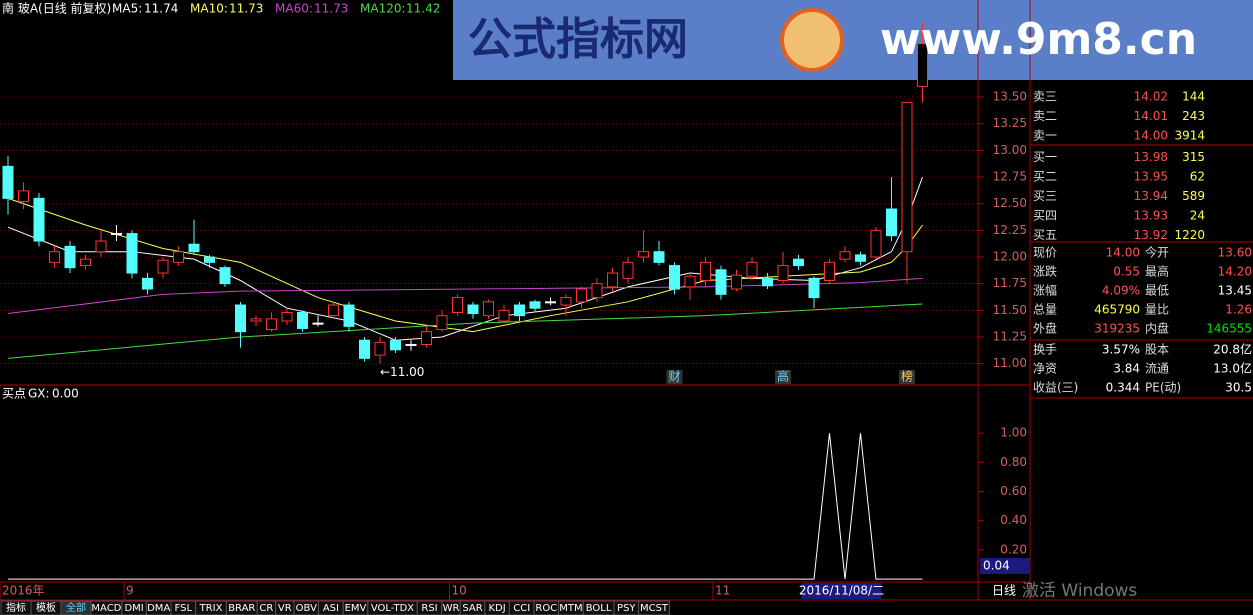 Image resolution: width=1253 pixels, height=615 pixels. Describe the element at coordinates (1004, 591) in the screenshot. I see `period-label: 日线` at that location.